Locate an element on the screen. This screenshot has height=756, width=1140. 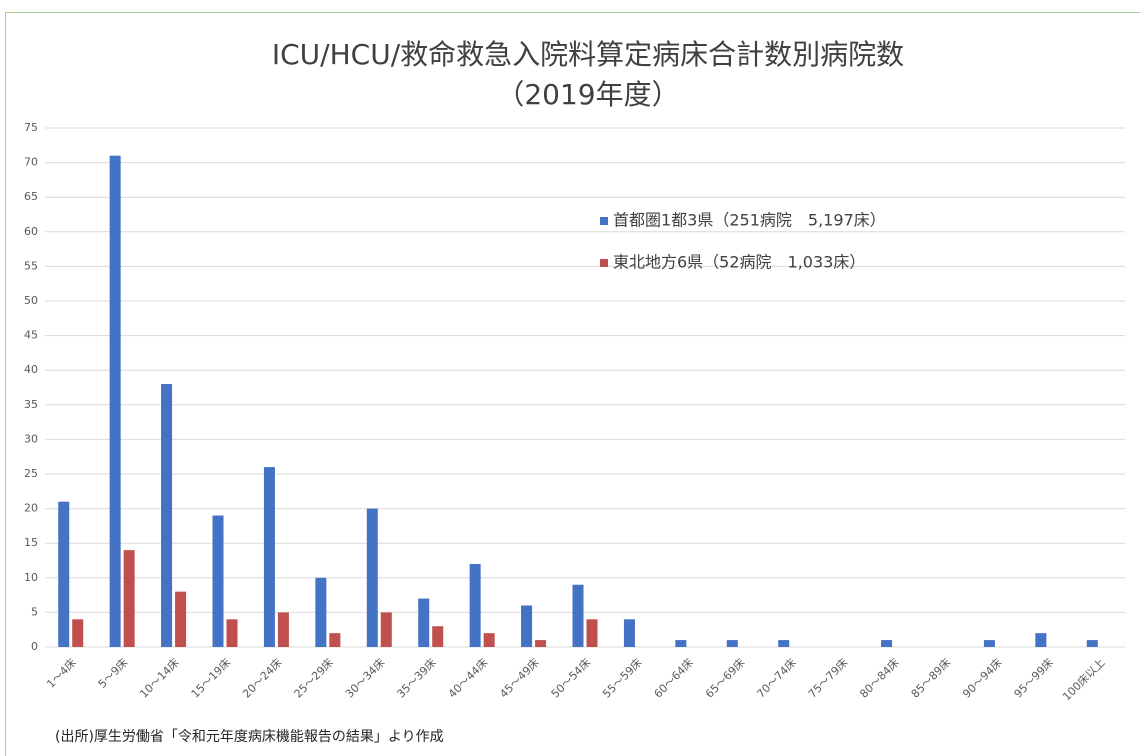
y-tick-label: 60 is located at coordinates (31, 231).